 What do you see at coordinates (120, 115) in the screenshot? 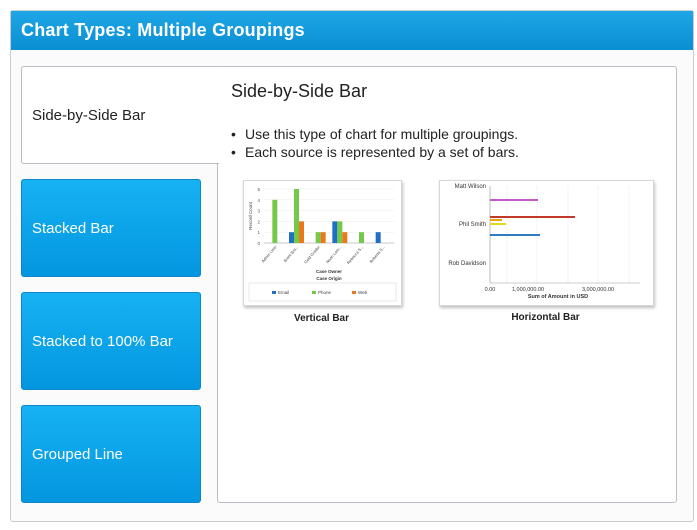
I see `tab-side-by-side-bar: Side-by-Side Bar` at bounding box center [120, 115].